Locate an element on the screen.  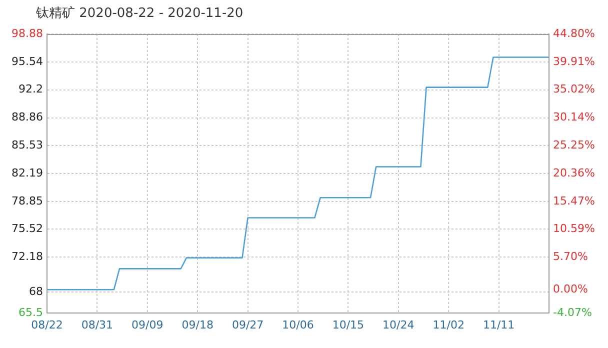
y2-tick-label: 39.91% is located at coordinates (574, 61).